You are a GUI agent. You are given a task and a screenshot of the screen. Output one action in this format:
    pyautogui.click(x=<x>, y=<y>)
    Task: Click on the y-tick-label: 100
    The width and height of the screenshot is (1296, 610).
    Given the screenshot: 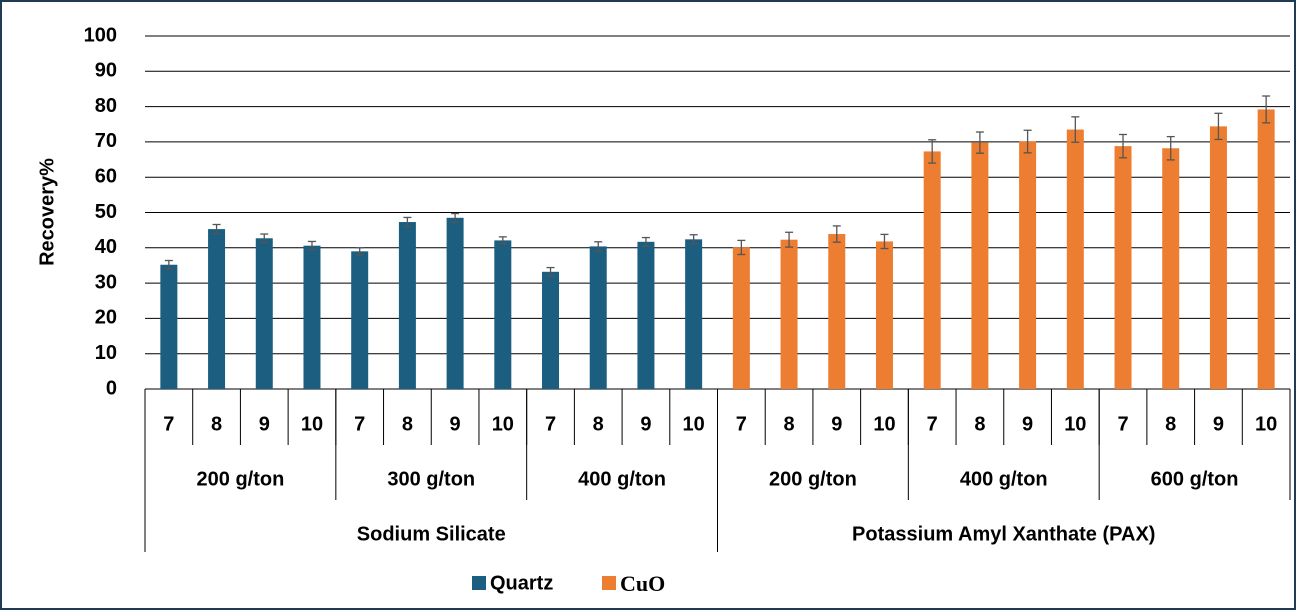 What is the action you would take?
    pyautogui.click(x=100, y=35)
    